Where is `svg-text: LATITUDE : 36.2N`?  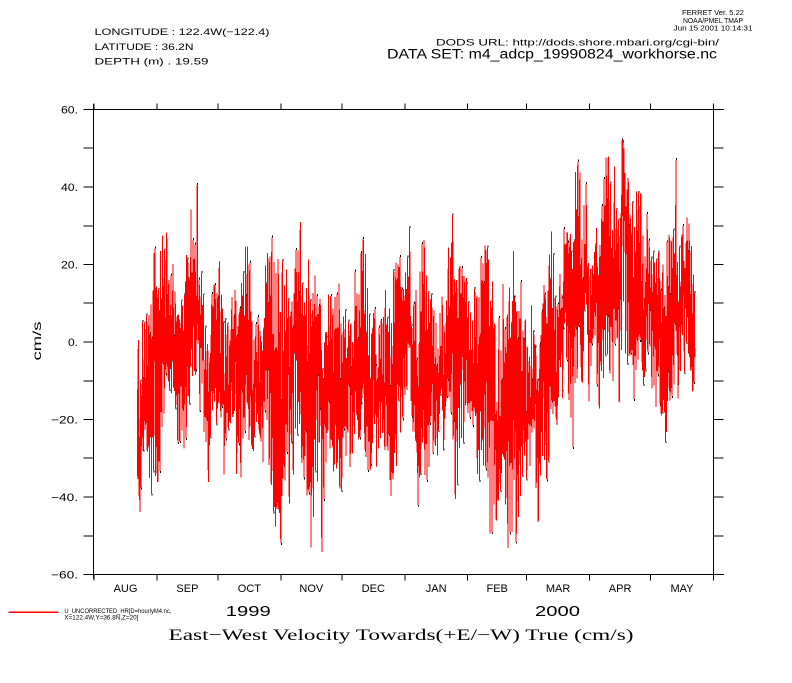
svg-text: LATITUDE : 36.2N is located at coordinates (144, 47).